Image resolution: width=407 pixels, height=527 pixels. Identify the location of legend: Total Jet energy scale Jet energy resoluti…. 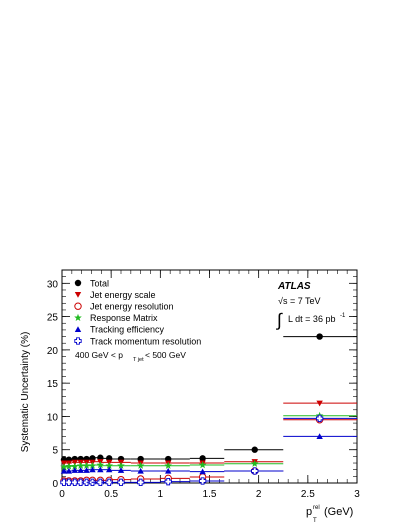
(137, 312).